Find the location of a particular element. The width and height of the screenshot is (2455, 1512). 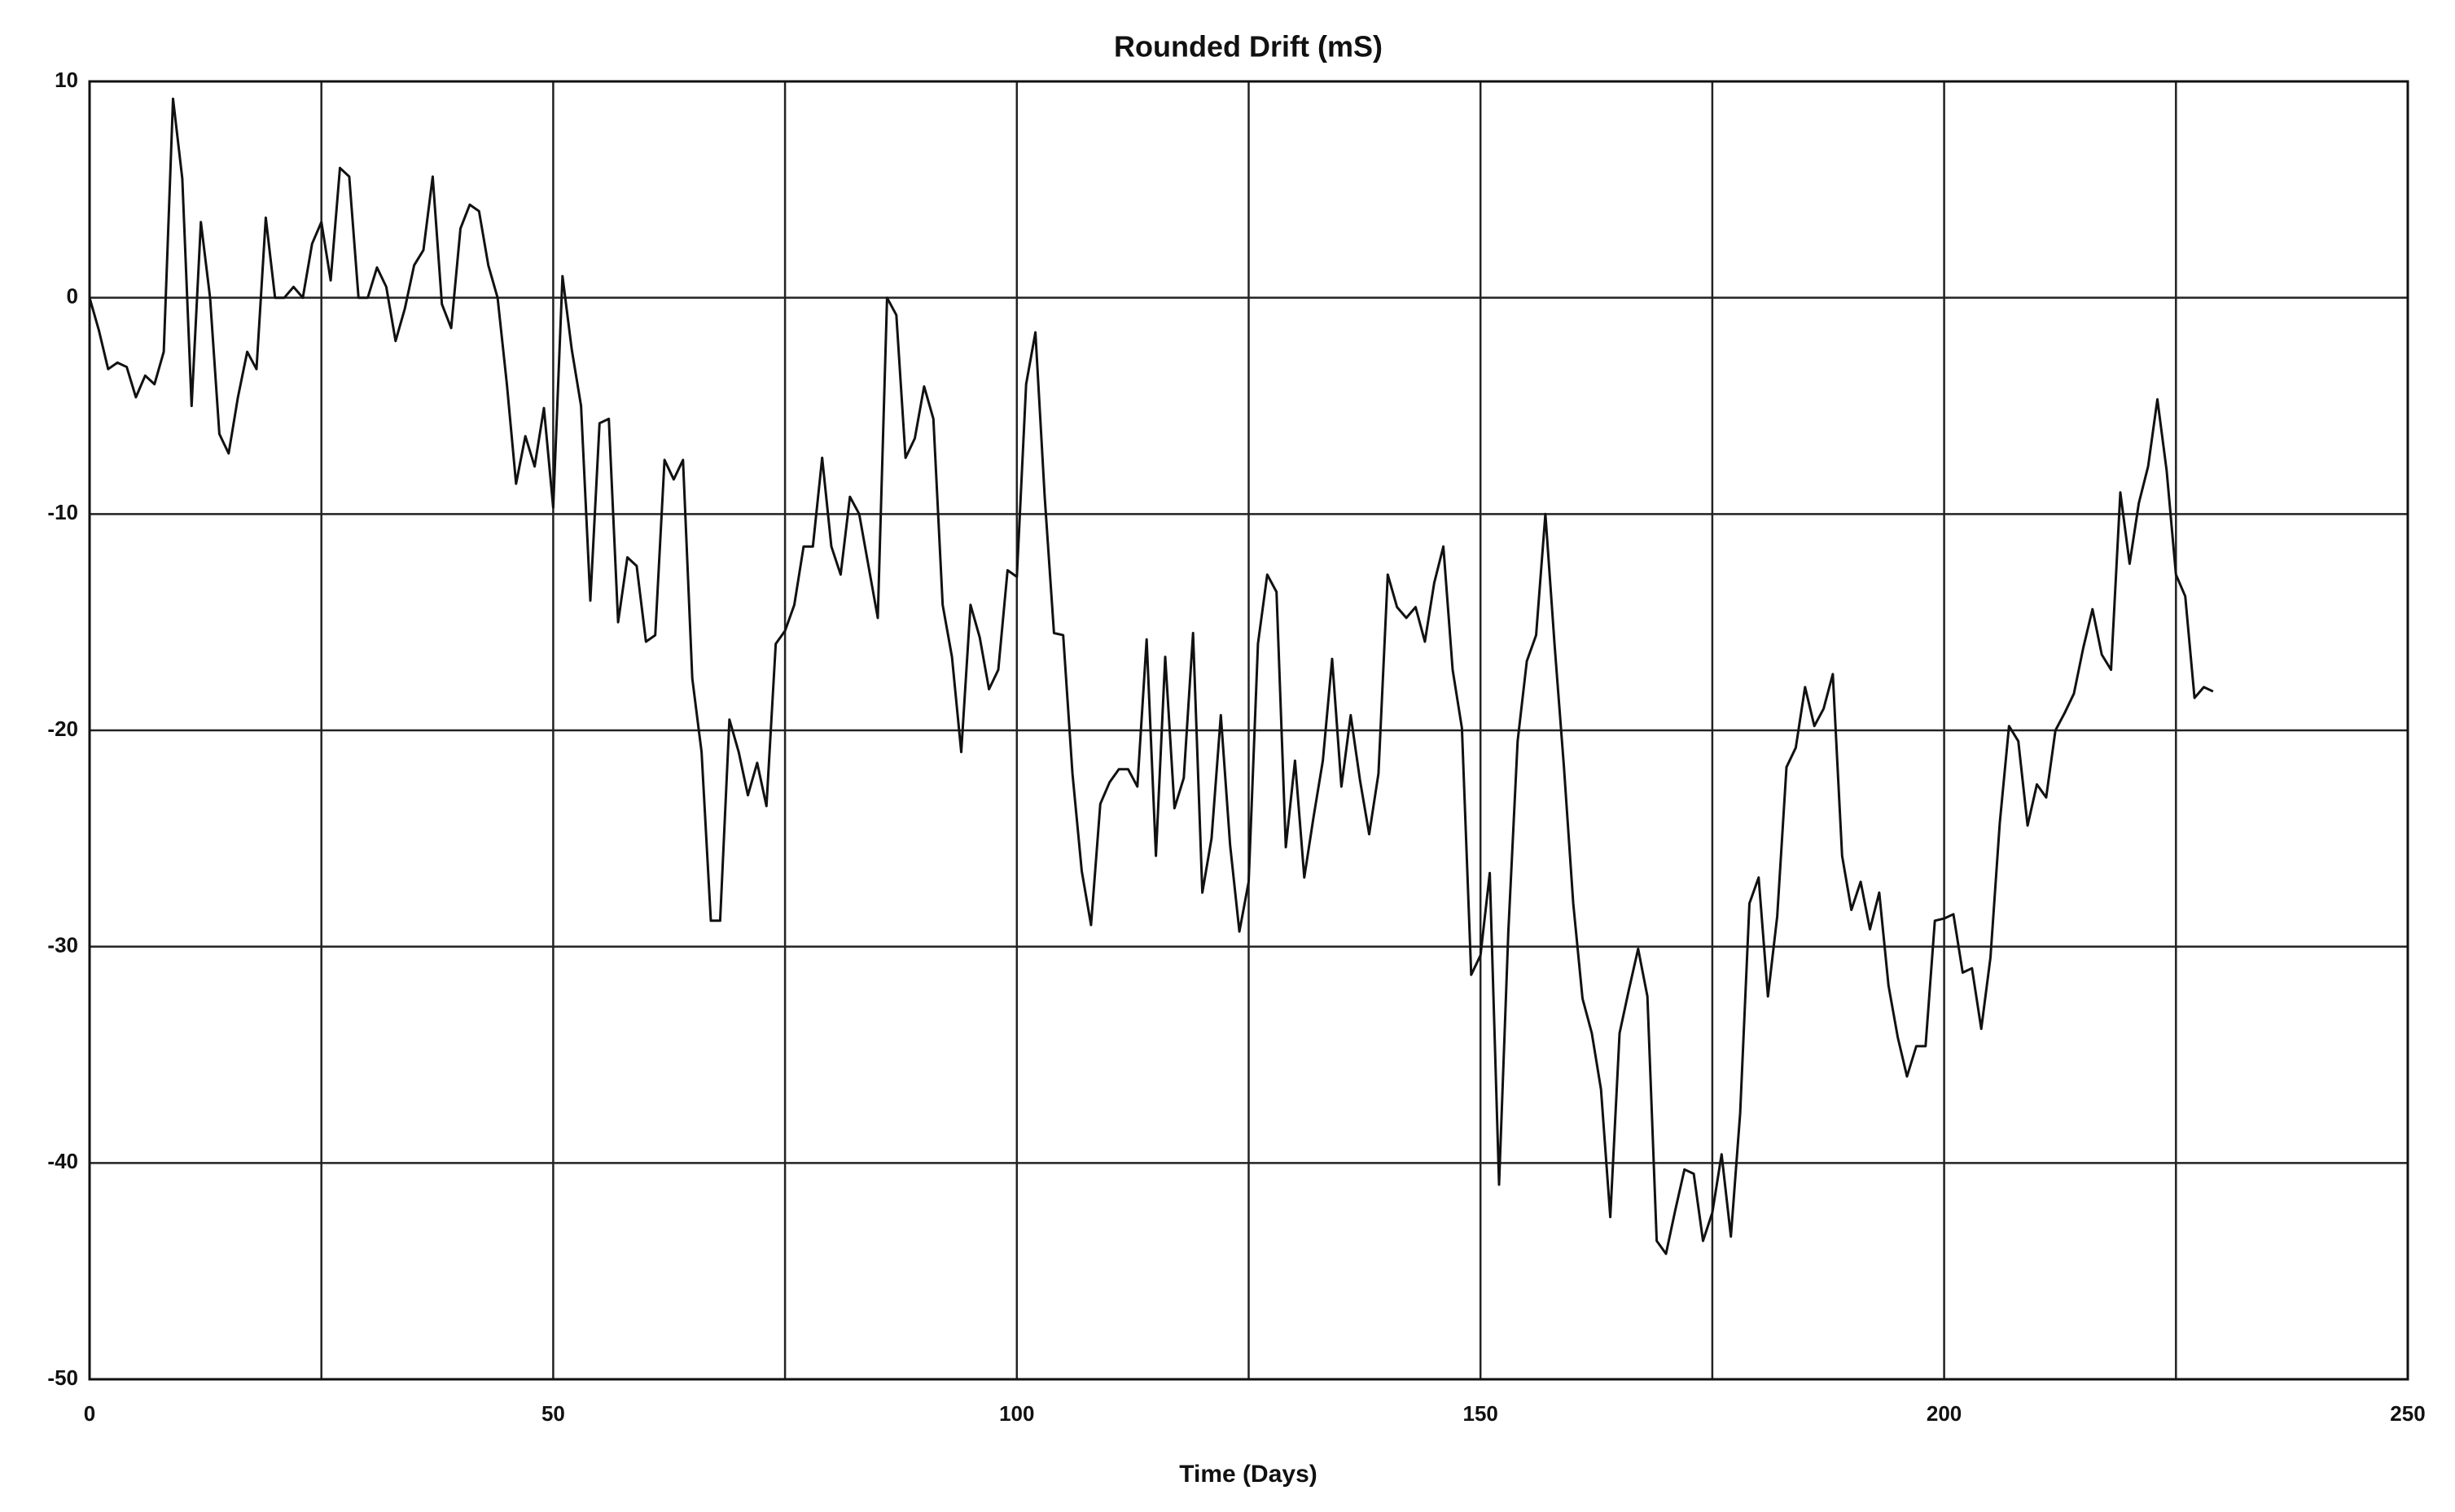

x-tick-label: 200 is located at coordinates (1944, 1413).